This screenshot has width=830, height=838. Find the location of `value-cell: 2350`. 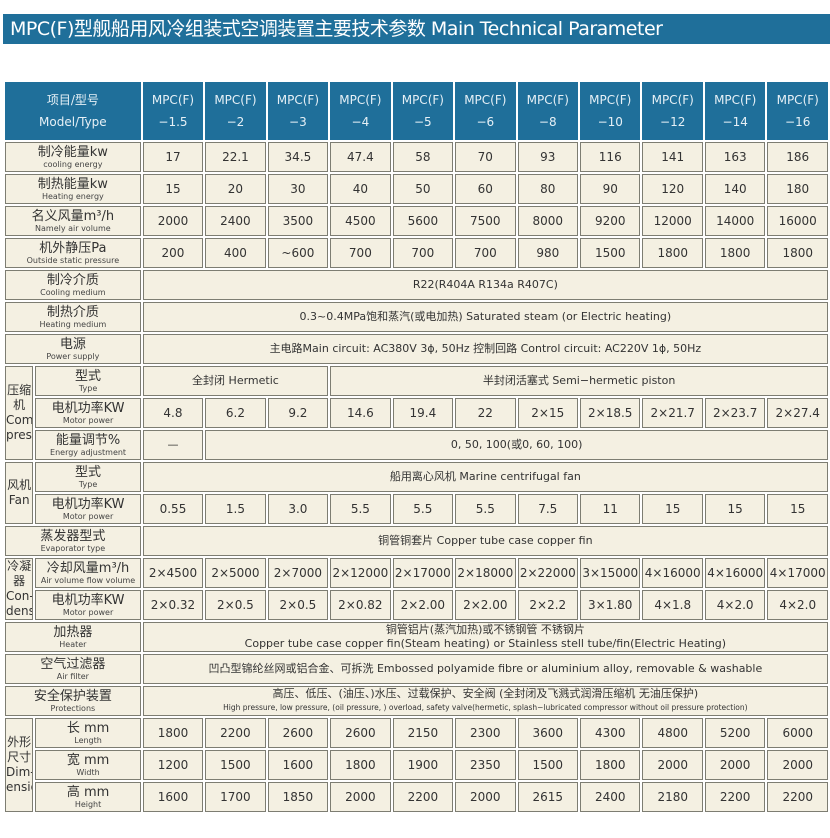

value-cell: 2350 is located at coordinates (485, 765).